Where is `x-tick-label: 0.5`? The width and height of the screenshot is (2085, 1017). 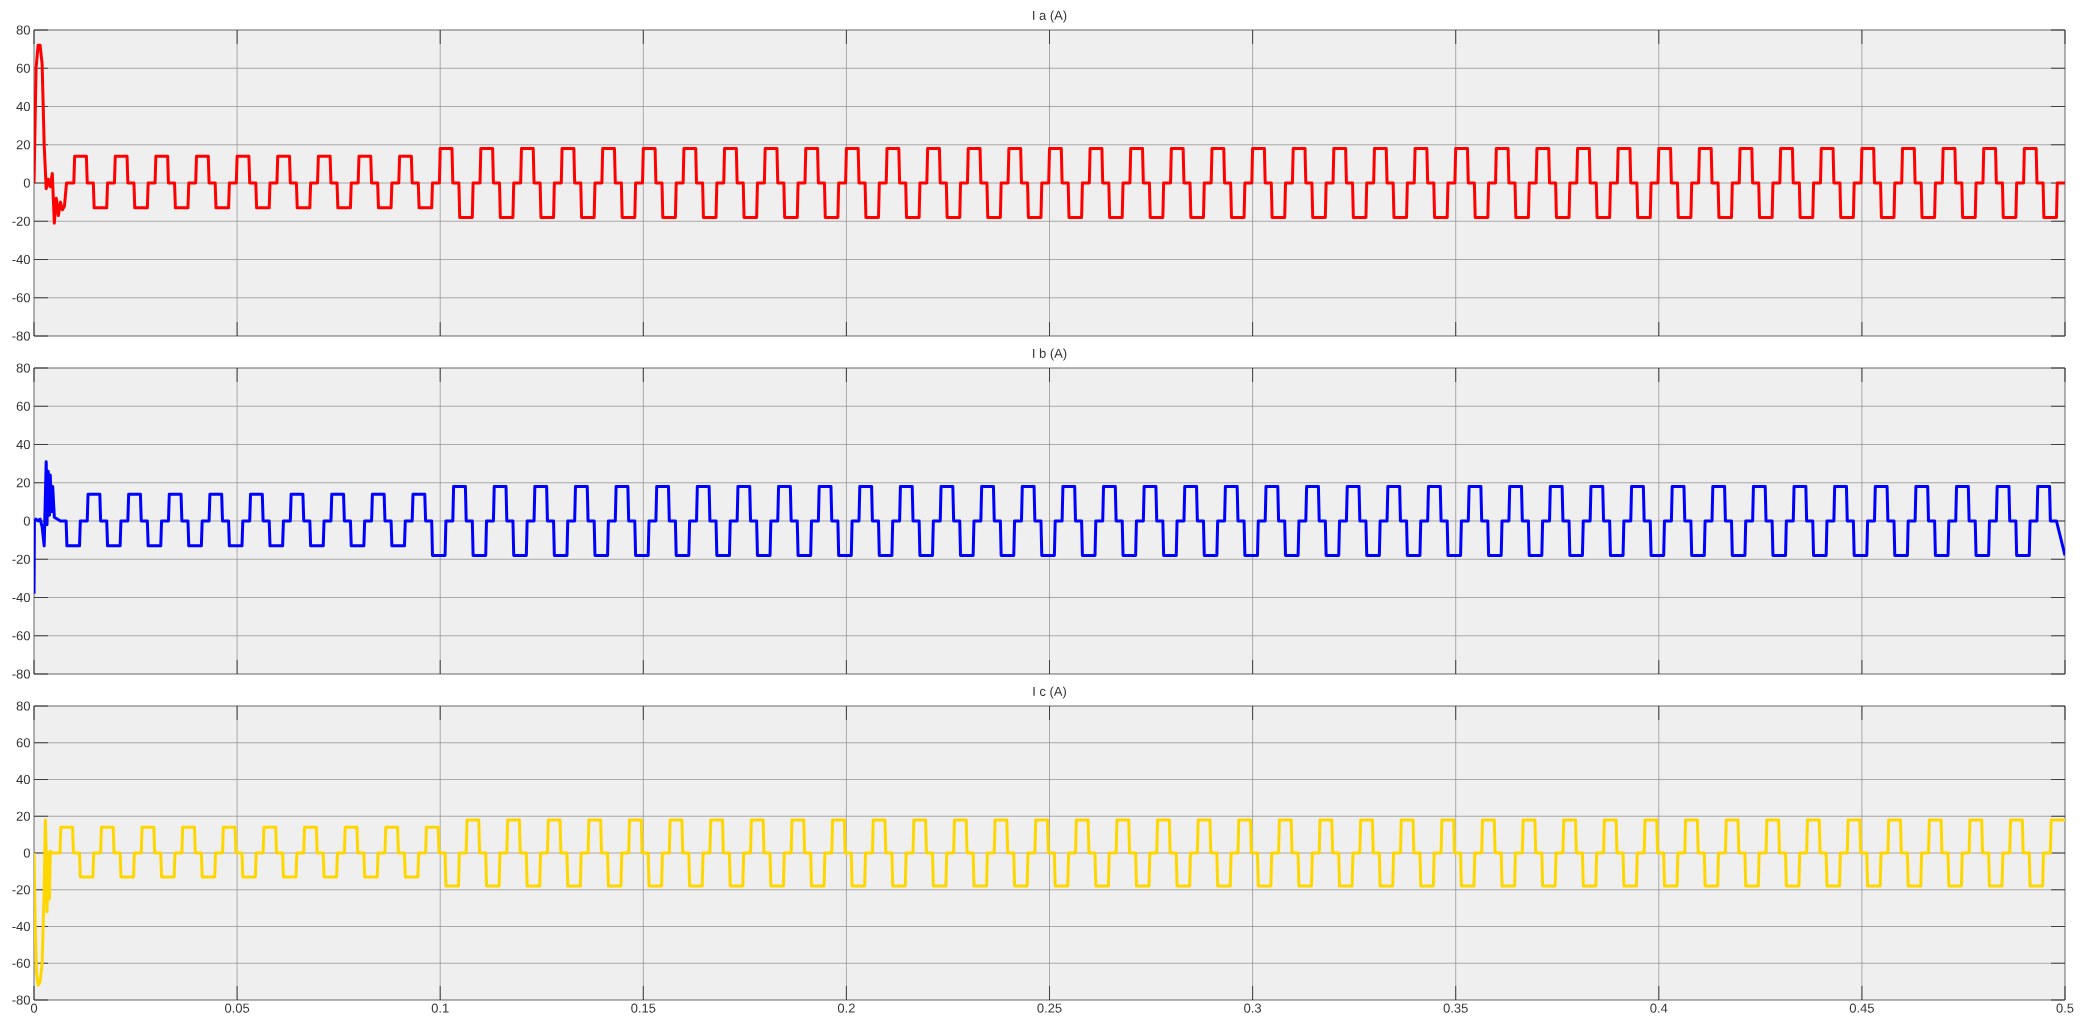 x-tick-label: 0.5 is located at coordinates (2065, 1008).